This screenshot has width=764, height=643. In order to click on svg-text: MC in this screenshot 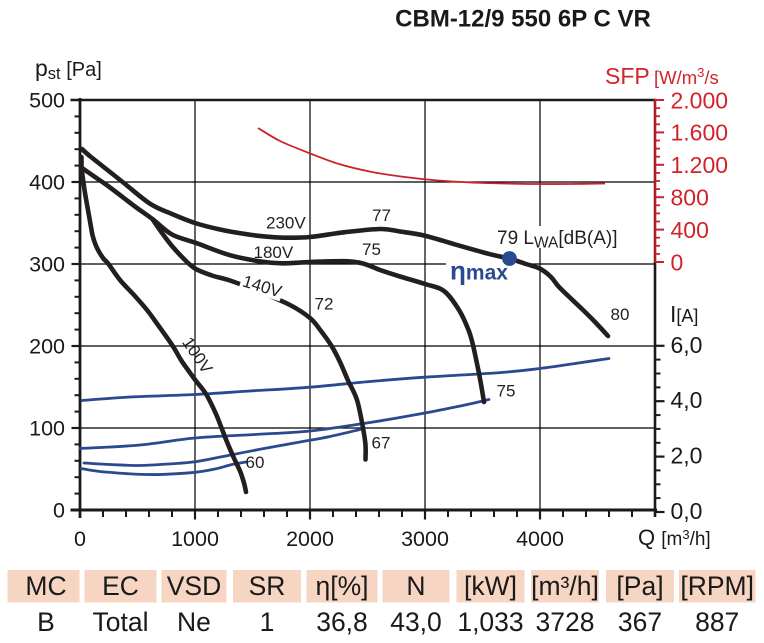, I will do `click(45, 586)`.